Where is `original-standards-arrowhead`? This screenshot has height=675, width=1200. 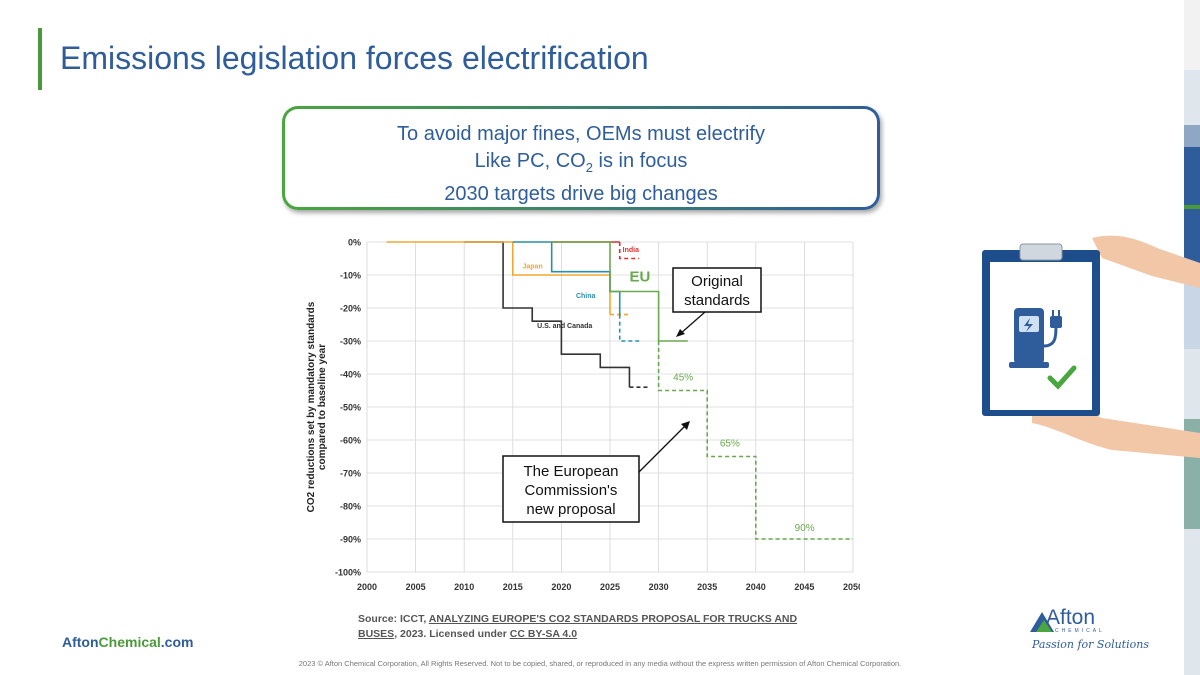 original-standards-arrowhead is located at coordinates (680, 333).